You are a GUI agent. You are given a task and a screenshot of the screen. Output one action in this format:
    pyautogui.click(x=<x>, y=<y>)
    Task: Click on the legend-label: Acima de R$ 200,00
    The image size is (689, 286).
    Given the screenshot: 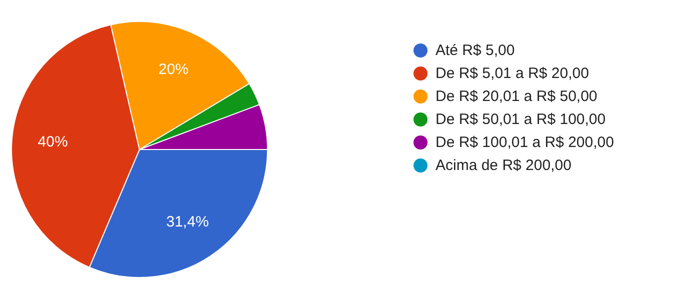 What is the action you would take?
    pyautogui.click(x=504, y=165)
    